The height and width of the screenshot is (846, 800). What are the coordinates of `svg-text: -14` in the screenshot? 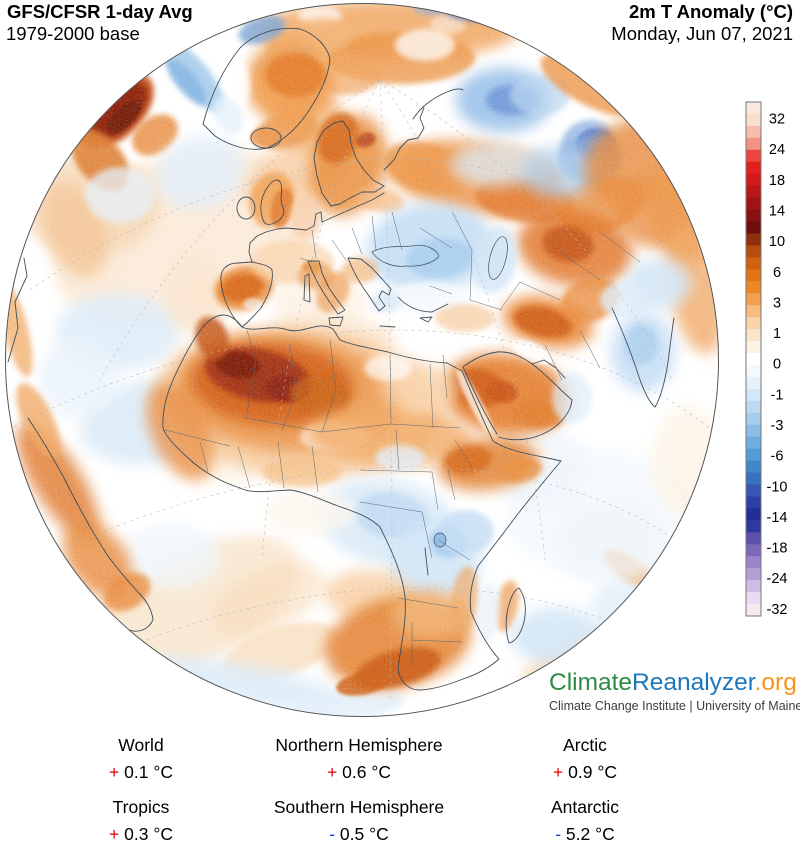 It's located at (777, 518).